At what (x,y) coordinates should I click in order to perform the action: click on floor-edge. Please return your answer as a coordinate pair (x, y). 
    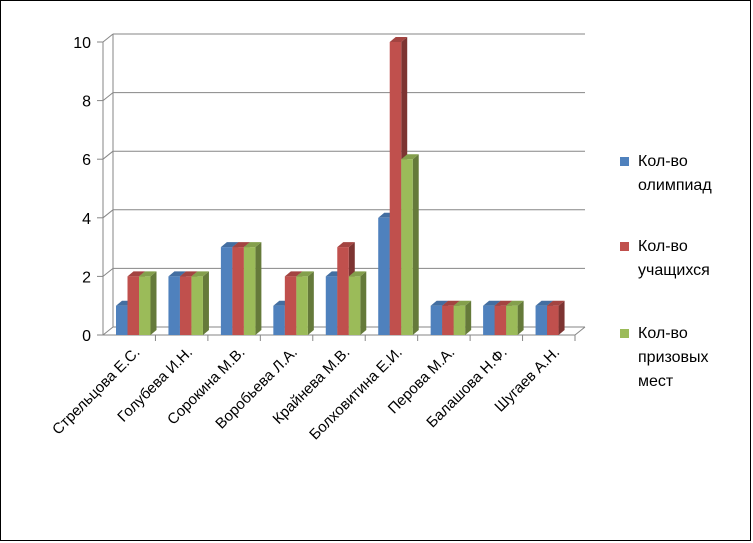
    Looking at the image, I should click on (580, 331).